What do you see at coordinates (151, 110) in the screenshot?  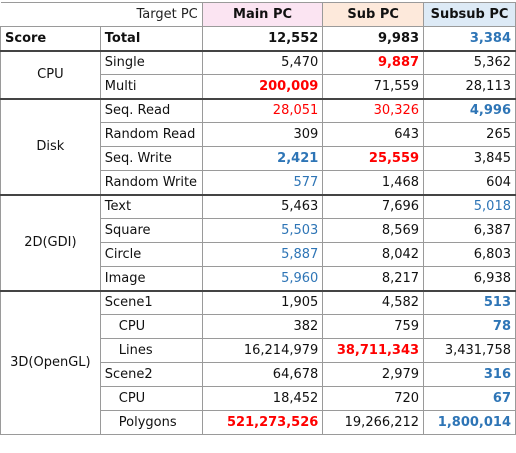 I see `row-label-seq-read: Seq. Read` at bounding box center [151, 110].